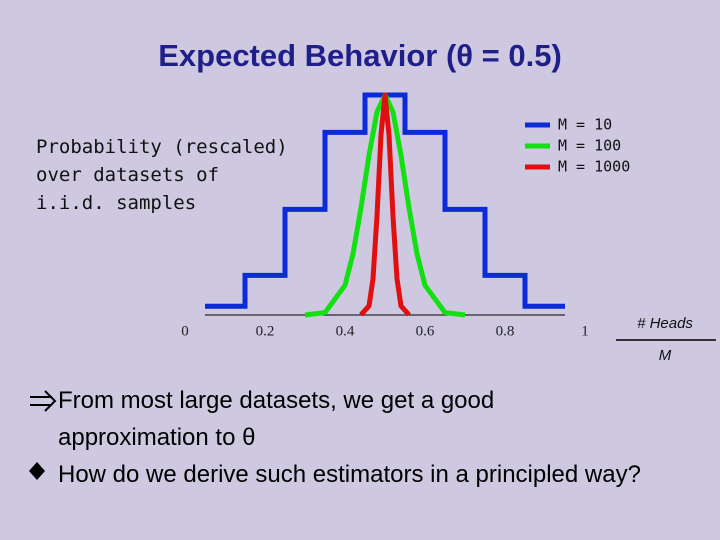 This screenshot has width=720, height=540. Describe the element at coordinates (589, 146) in the screenshot. I see `legend-label: M = 100` at that location.